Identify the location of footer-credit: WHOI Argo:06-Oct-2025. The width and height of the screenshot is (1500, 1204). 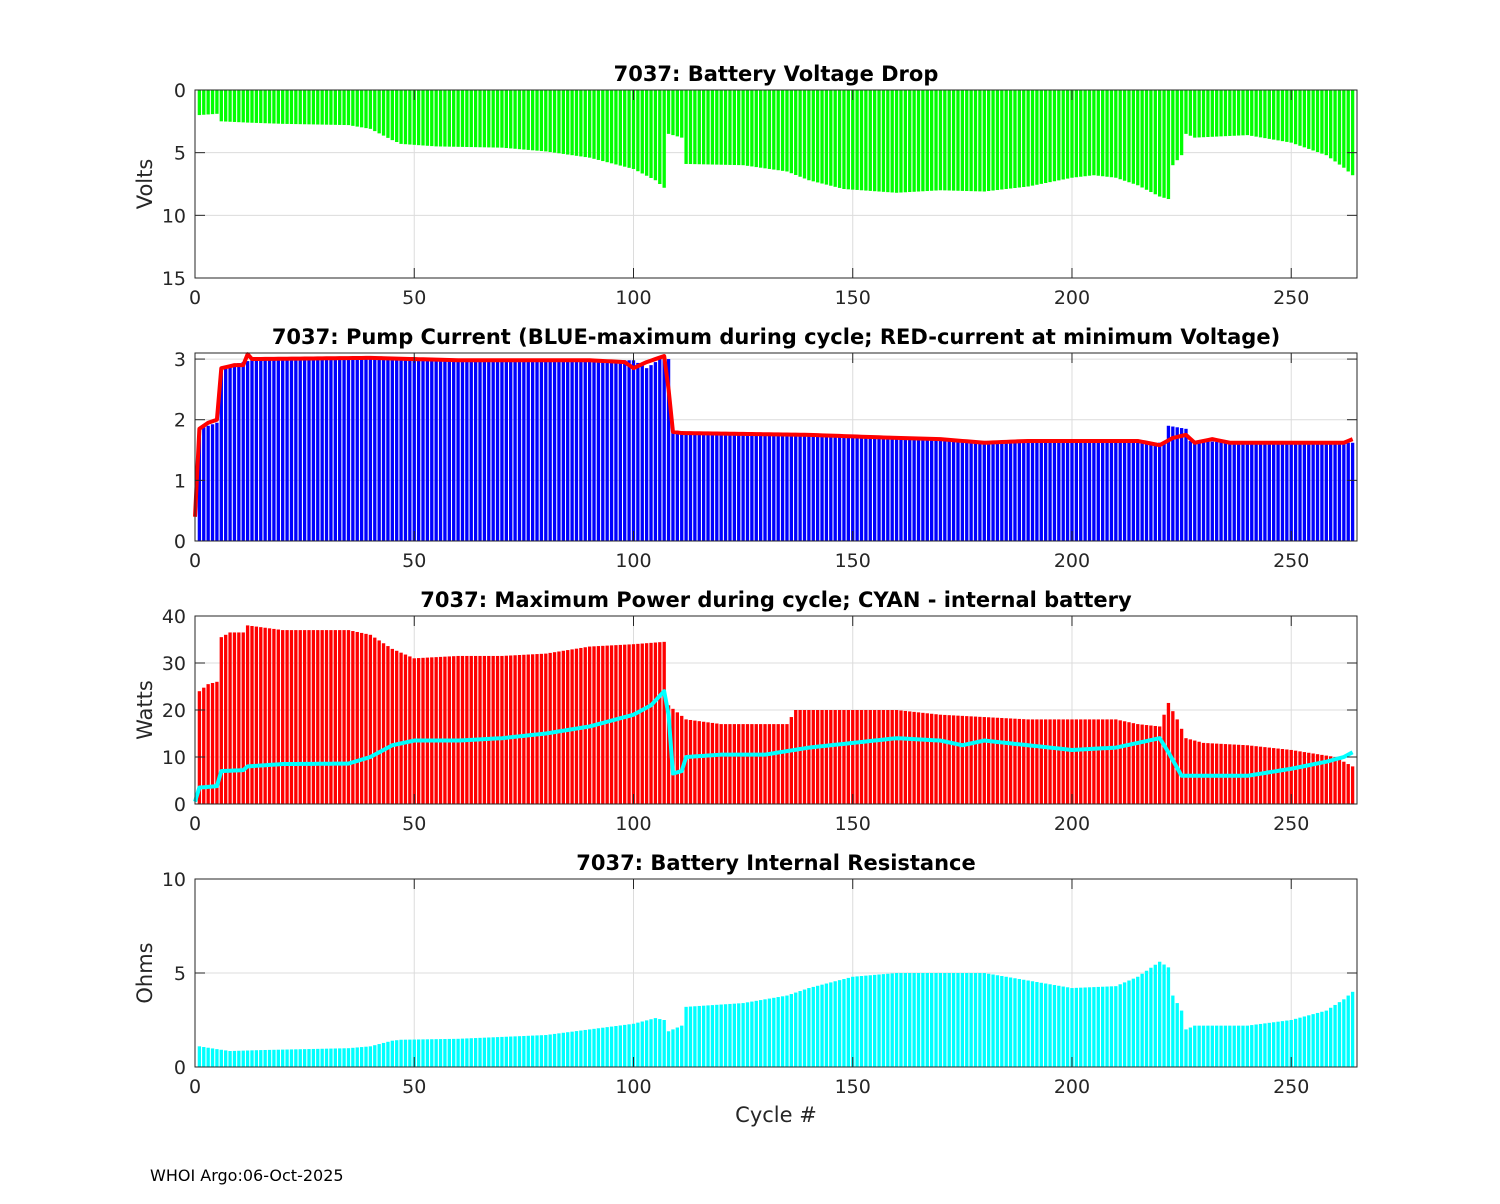
(247, 1175).